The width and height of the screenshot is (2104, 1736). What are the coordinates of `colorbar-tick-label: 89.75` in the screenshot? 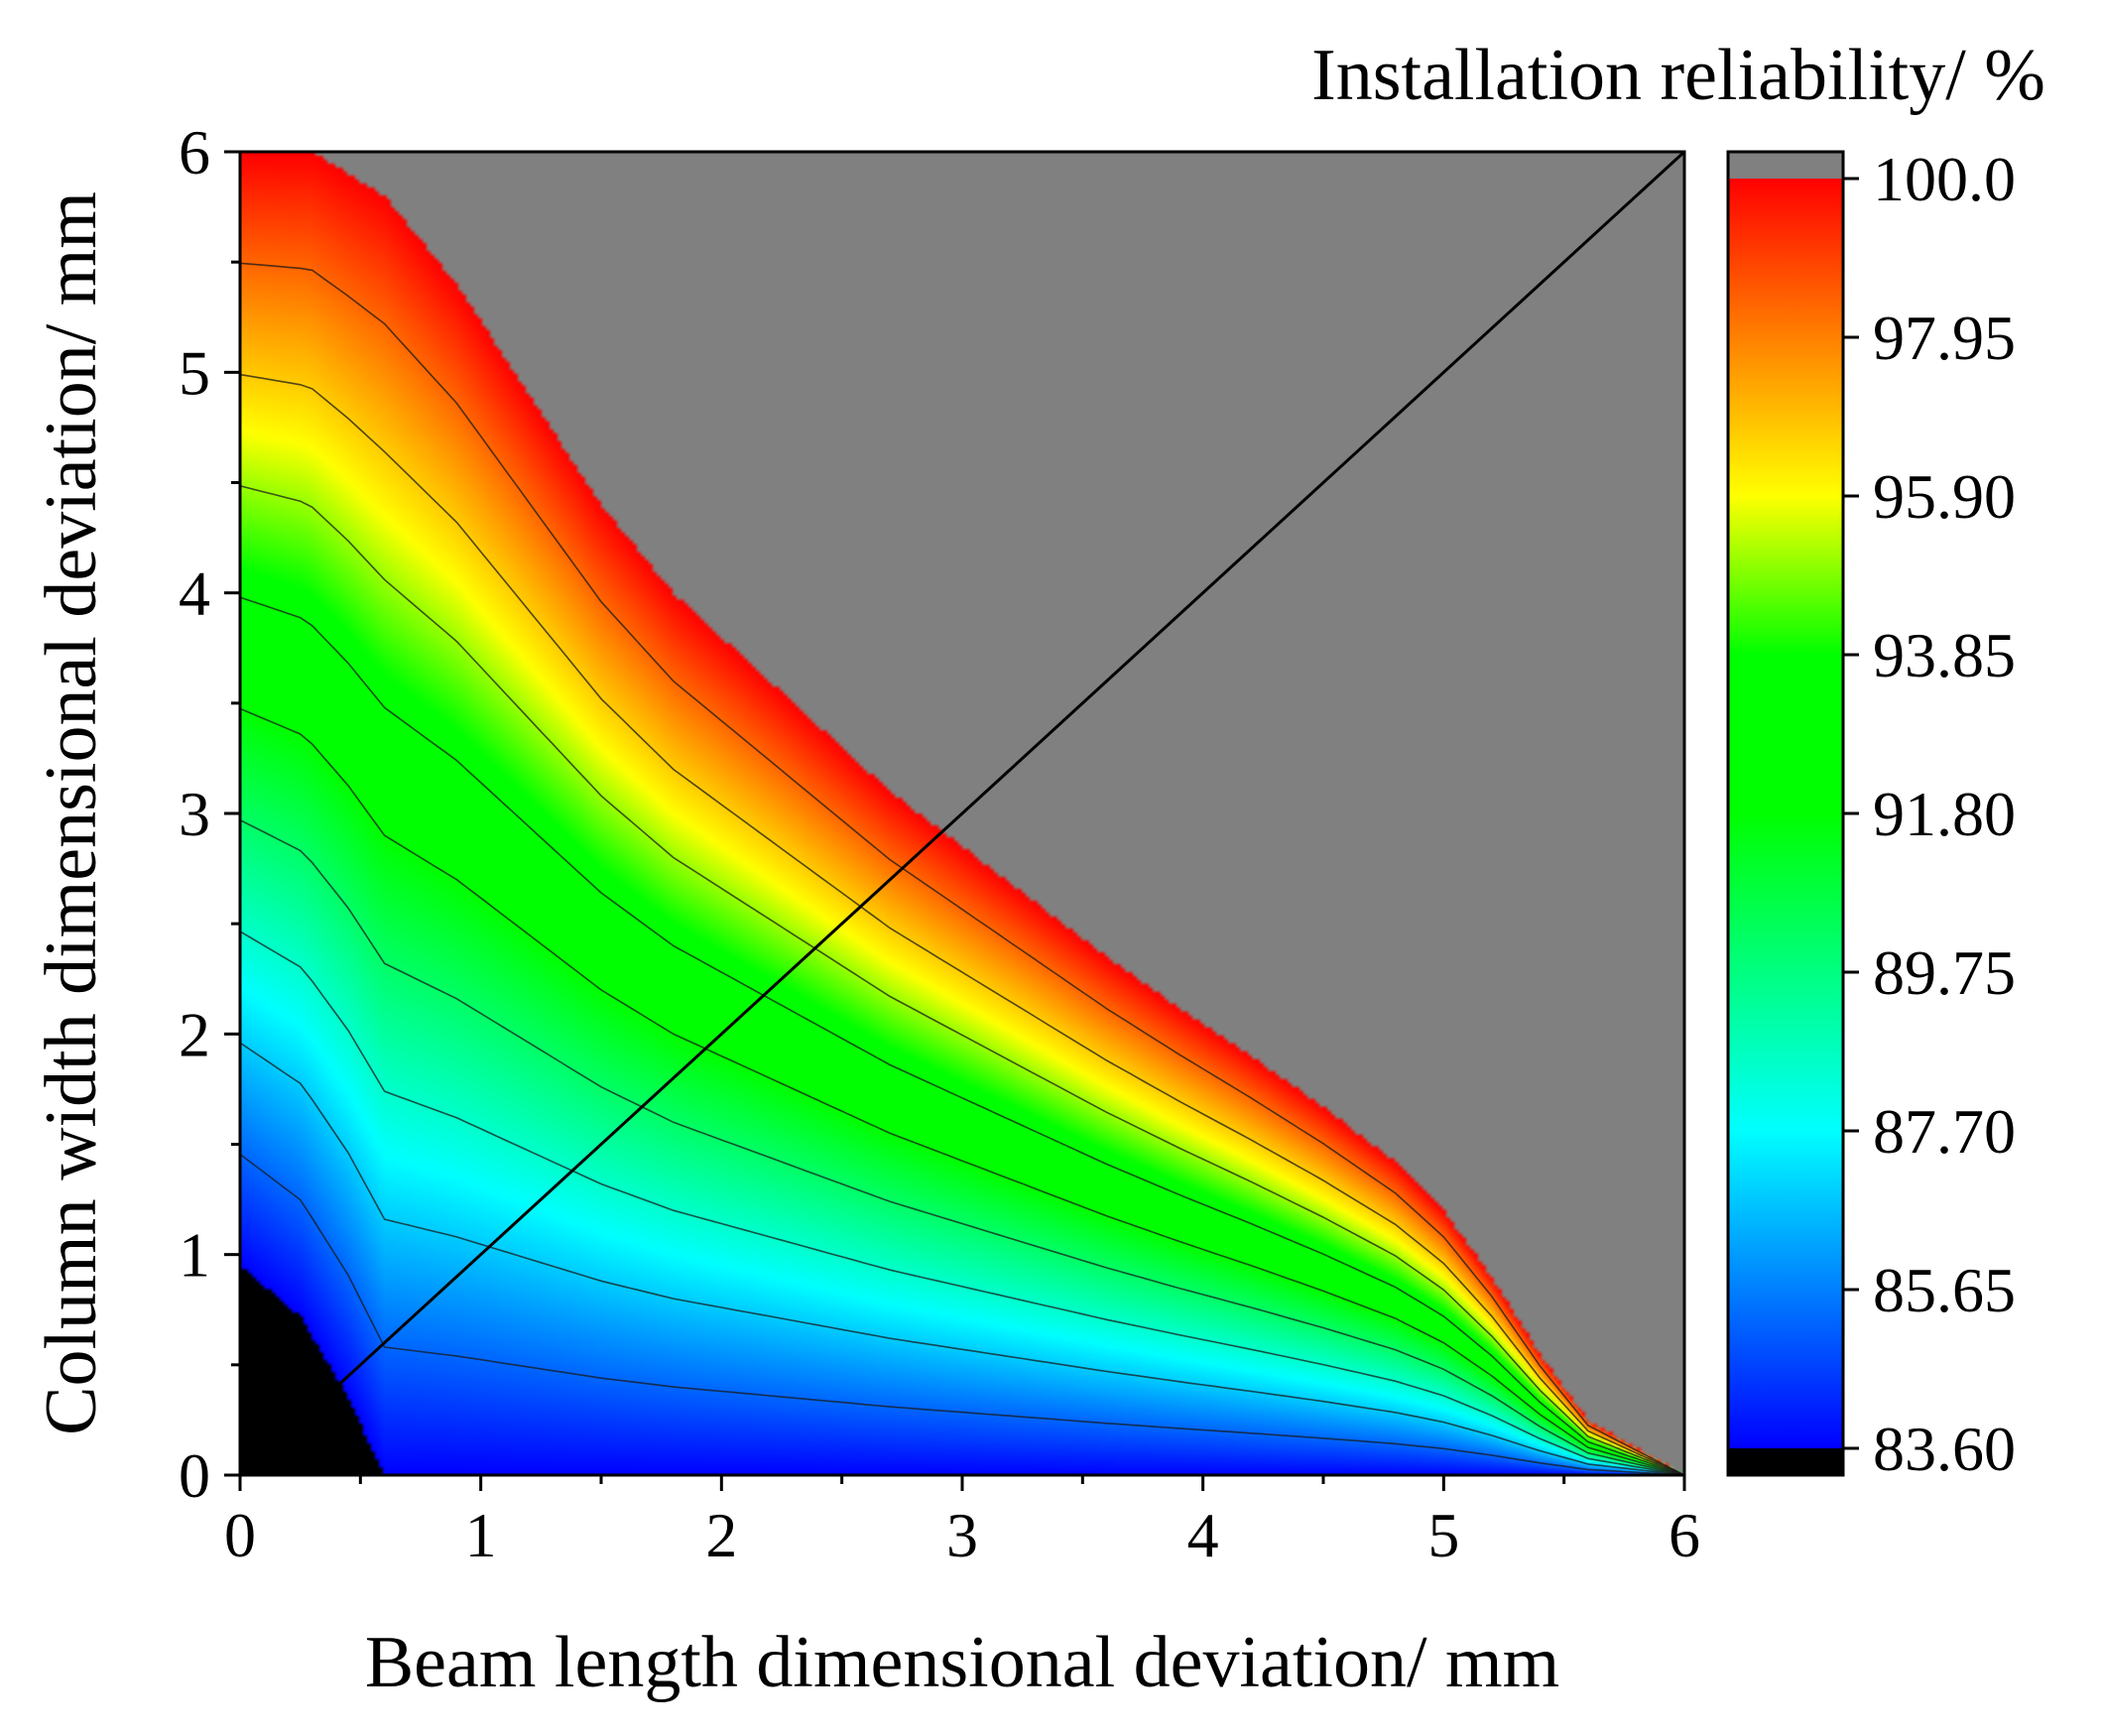 It's located at (1944, 972).